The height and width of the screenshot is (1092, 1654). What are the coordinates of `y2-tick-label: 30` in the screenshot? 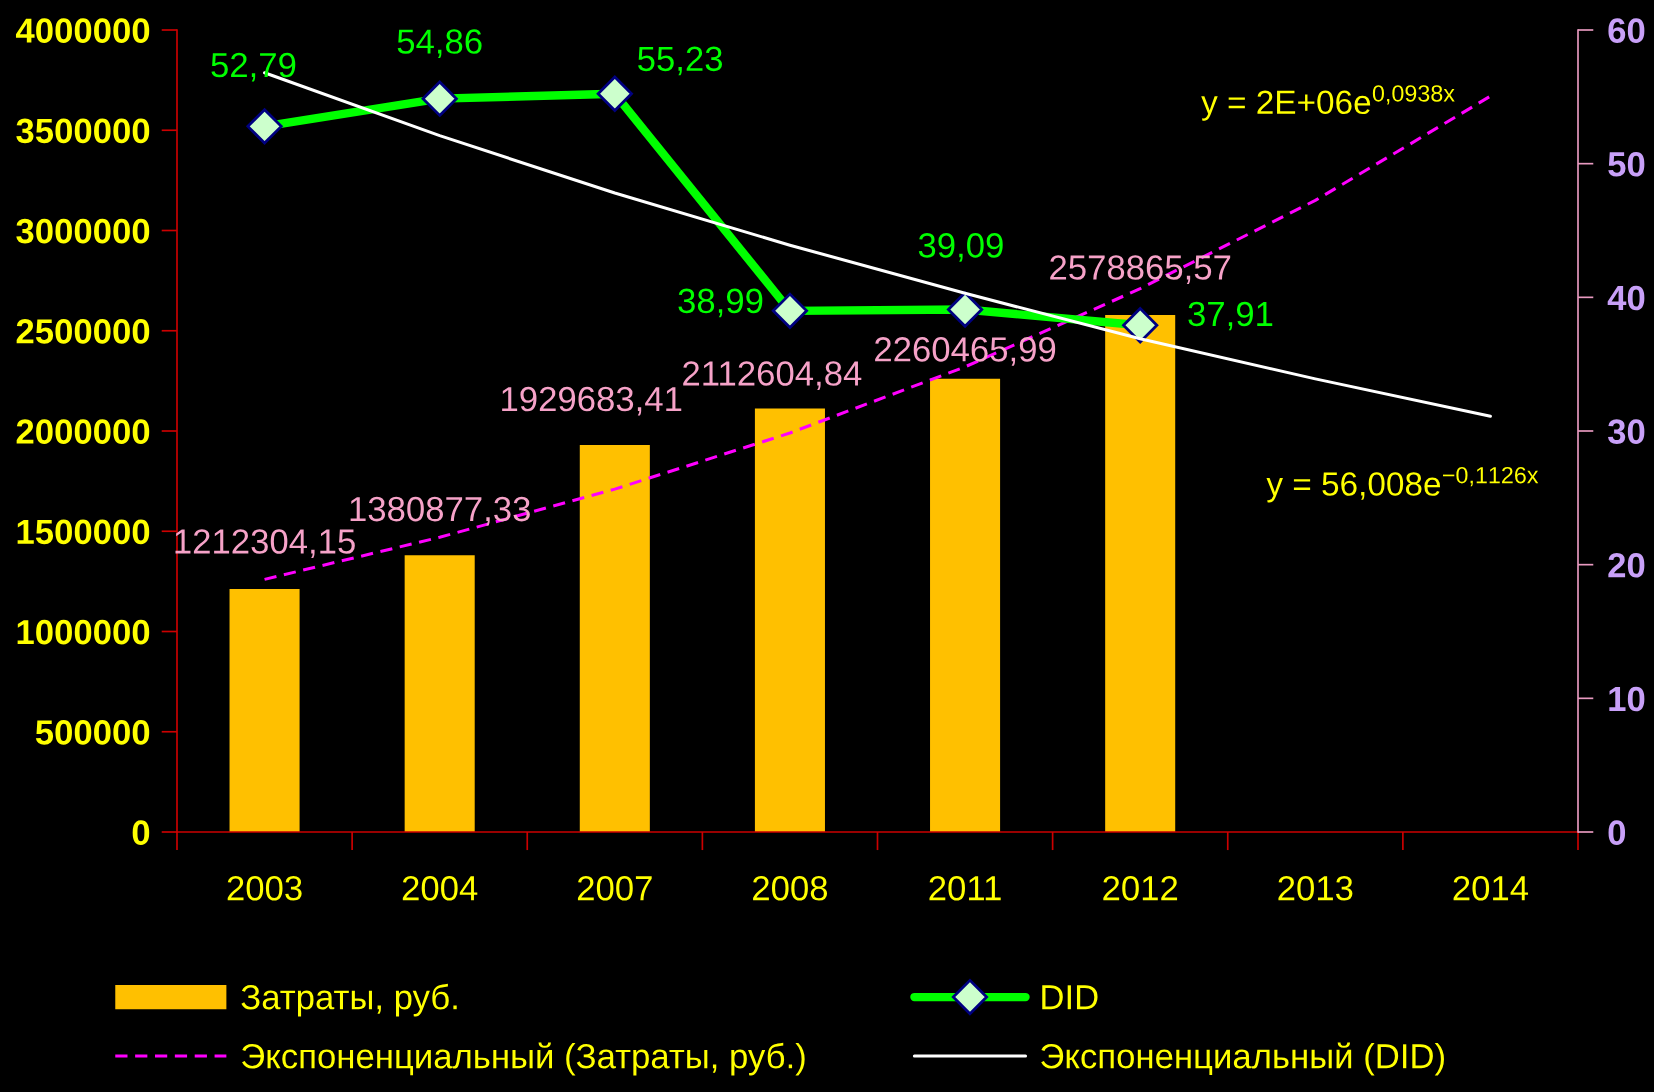 It's located at (1626, 431).